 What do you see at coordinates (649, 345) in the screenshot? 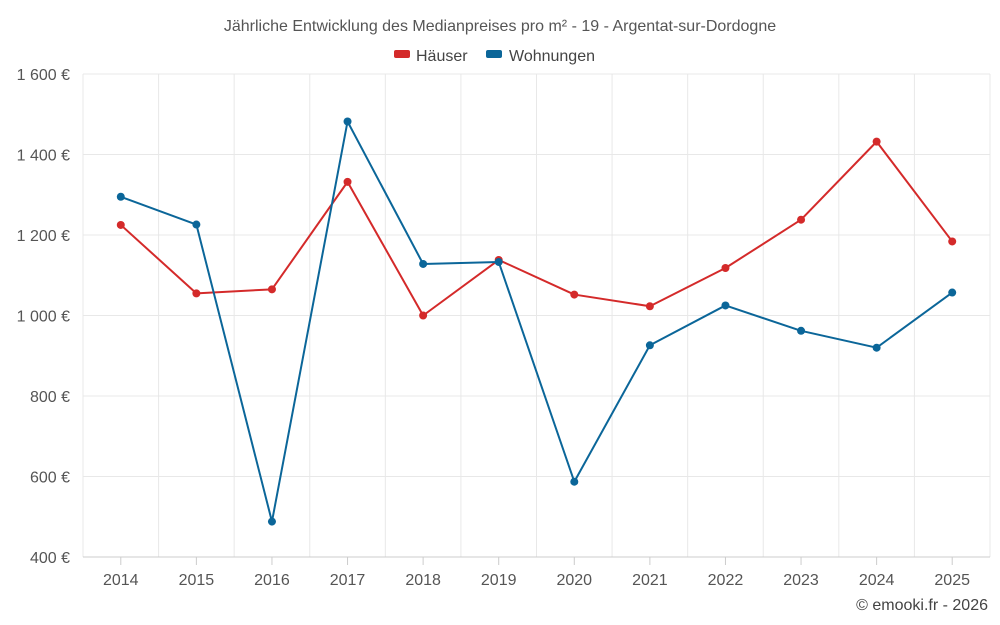
I see `data-point-wohnungen-2021` at bounding box center [649, 345].